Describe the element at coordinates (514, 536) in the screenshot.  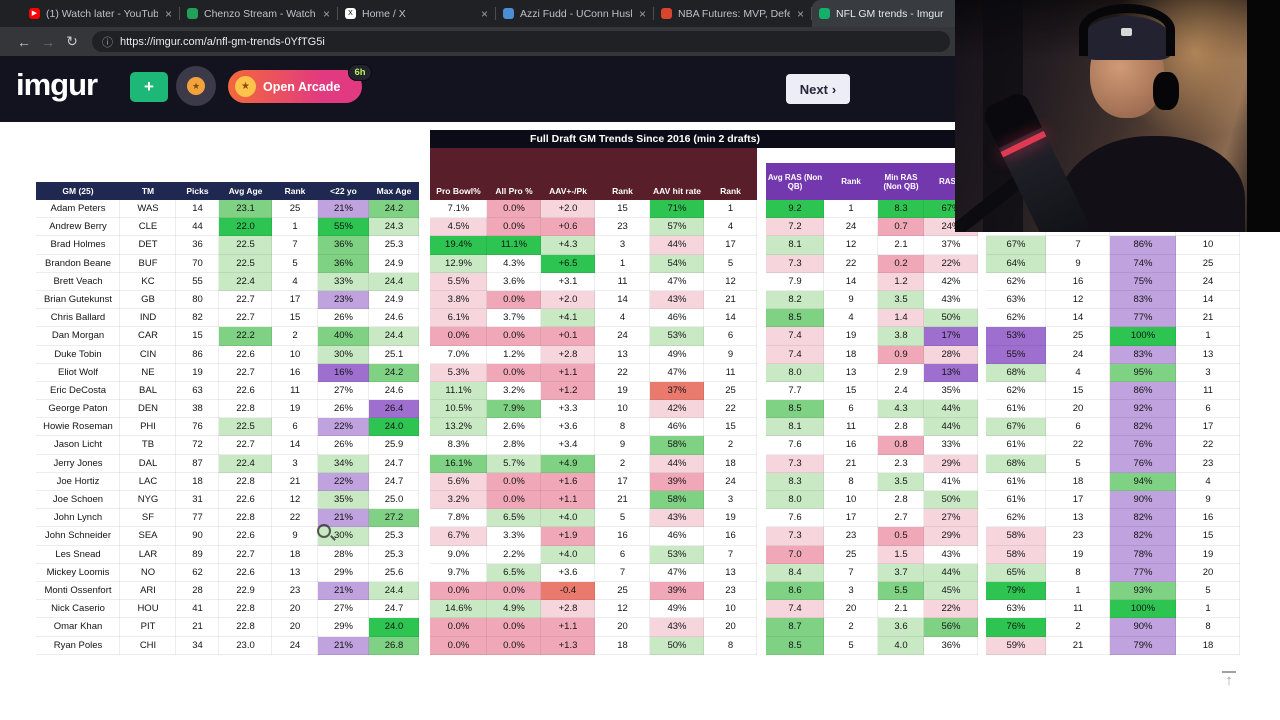
I see `table-cell: 3.3%` at that location.